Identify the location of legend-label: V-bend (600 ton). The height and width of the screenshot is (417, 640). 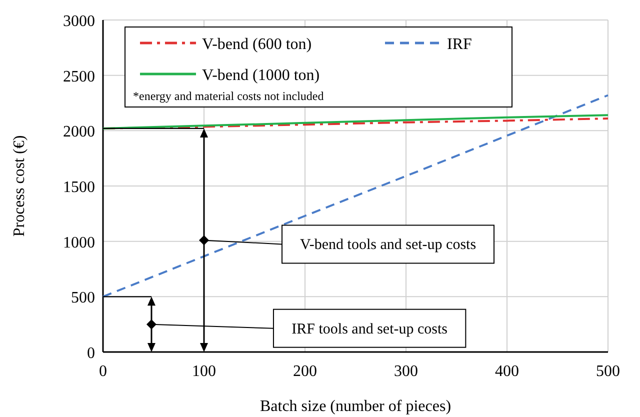
(257, 44).